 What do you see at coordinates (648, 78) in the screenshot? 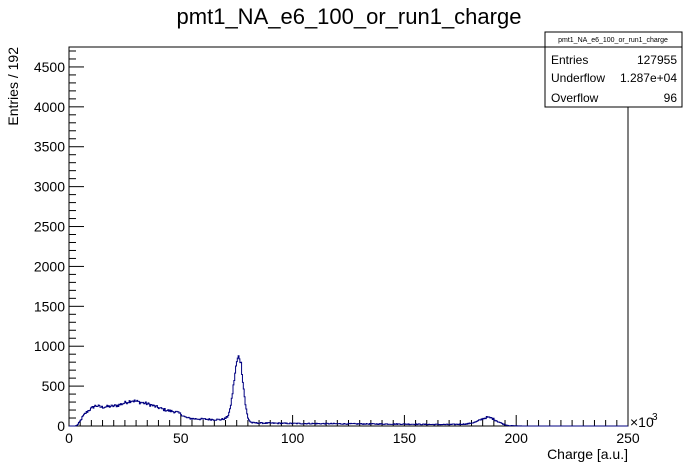
I see `stats-underflow-value: 1.287e+04` at bounding box center [648, 78].